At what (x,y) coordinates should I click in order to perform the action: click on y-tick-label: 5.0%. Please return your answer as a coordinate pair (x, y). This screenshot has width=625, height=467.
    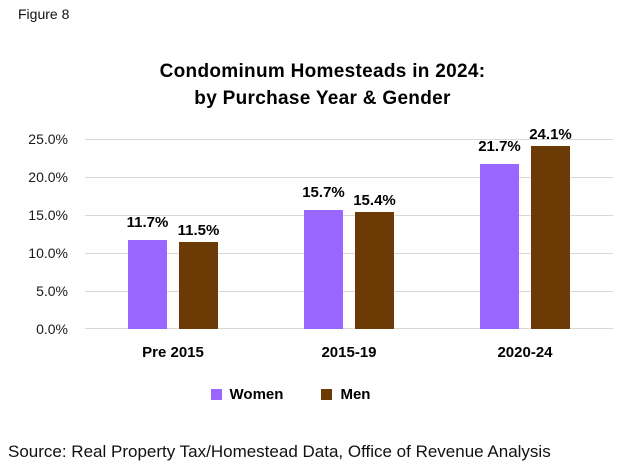
    Looking at the image, I should click on (52, 291).